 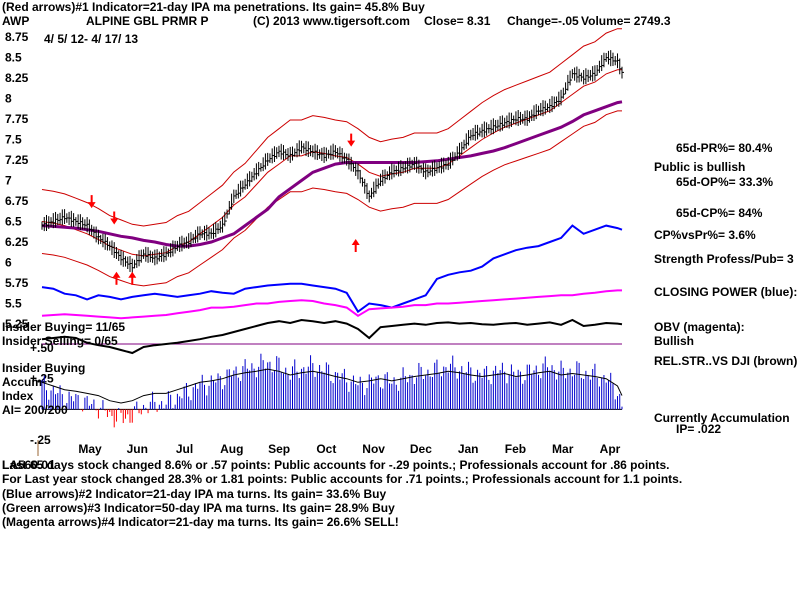 I want to click on close-label: Close= 8.31, so click(x=457, y=21).